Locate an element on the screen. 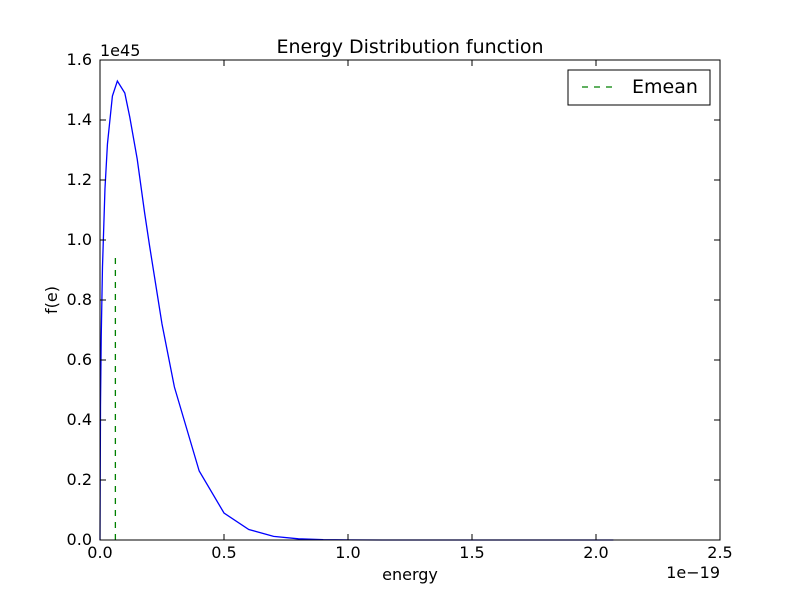  legend: Emean is located at coordinates (639, 87).